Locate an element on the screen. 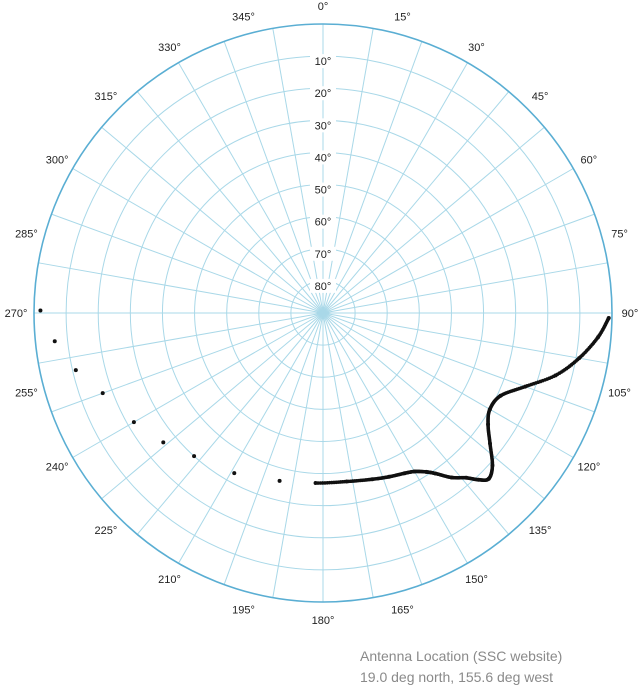  elevation-tick-label: 20° is located at coordinates (323, 94).